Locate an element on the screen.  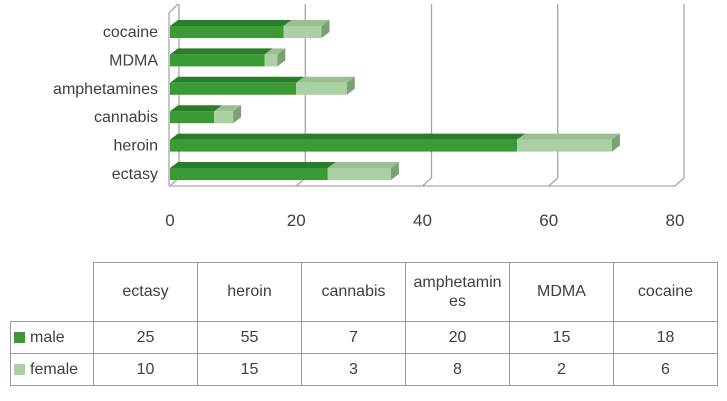
table-row-male: male 25 55 7 20 15 18 is located at coordinates (364, 337).